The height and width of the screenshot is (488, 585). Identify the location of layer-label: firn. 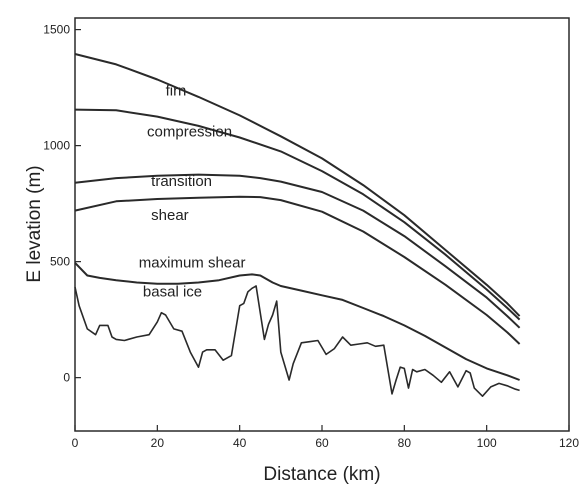
(176, 91).